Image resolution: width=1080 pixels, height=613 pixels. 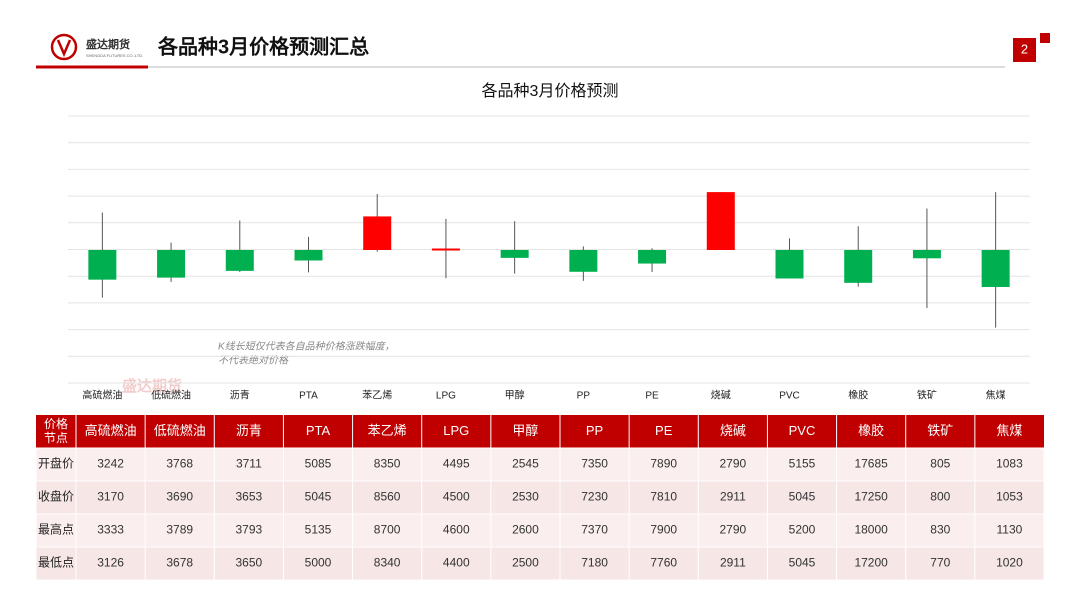 I want to click on cell-value: 3789, so click(x=179, y=530).